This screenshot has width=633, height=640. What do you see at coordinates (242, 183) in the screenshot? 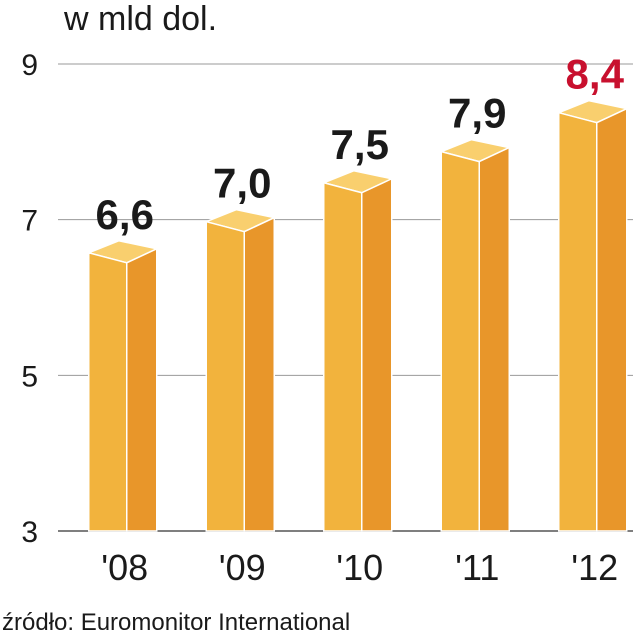
I see `data-label: 7,0` at bounding box center [242, 183].